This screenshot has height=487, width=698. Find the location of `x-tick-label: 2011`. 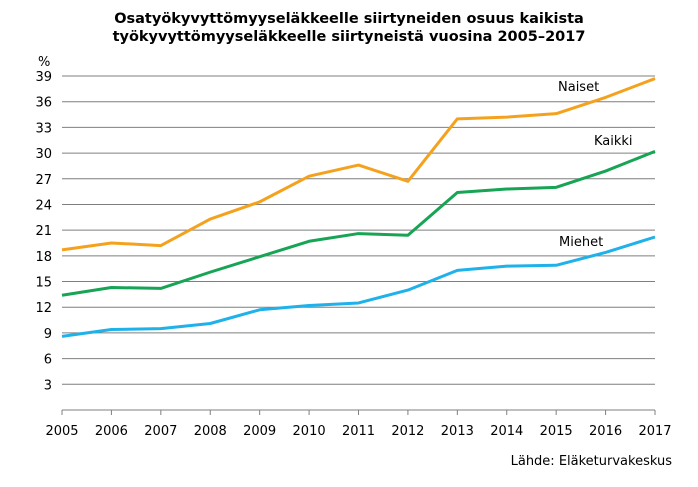

x-tick-label: 2011 is located at coordinates (358, 431).